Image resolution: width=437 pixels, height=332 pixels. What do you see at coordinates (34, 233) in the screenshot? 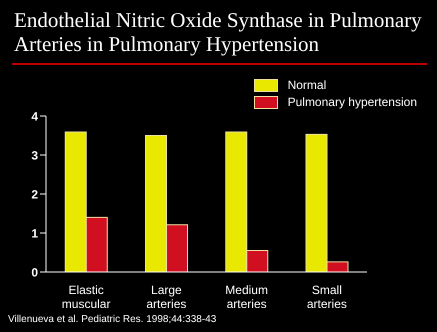
I see `y-tick-label: 1` at bounding box center [34, 233].